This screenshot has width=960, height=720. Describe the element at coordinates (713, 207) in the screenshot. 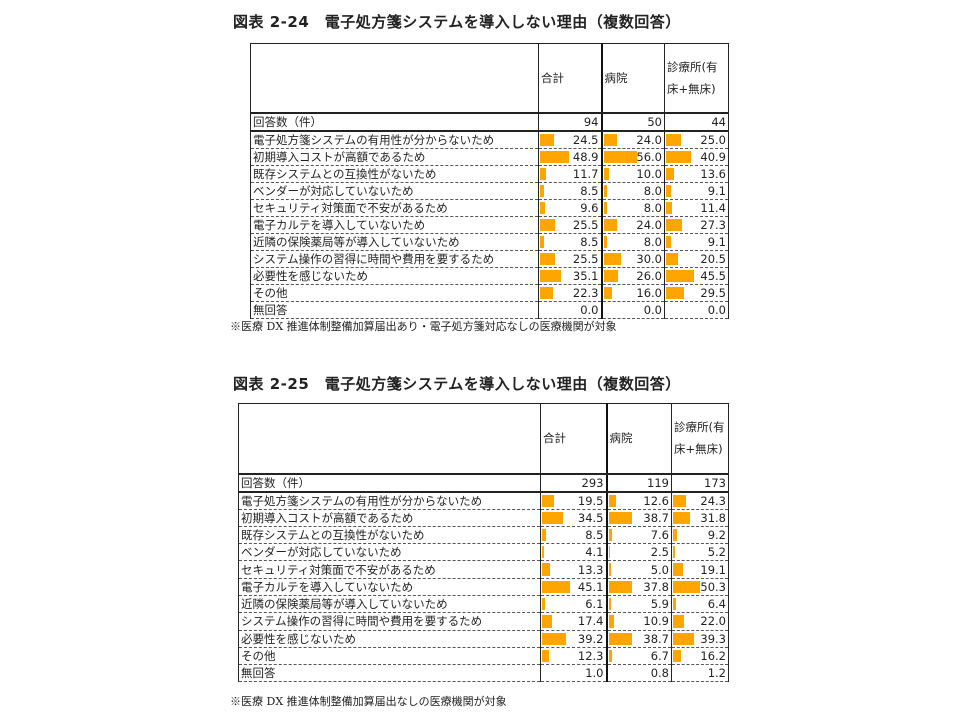

I see `percent-value: 11.4` at that location.